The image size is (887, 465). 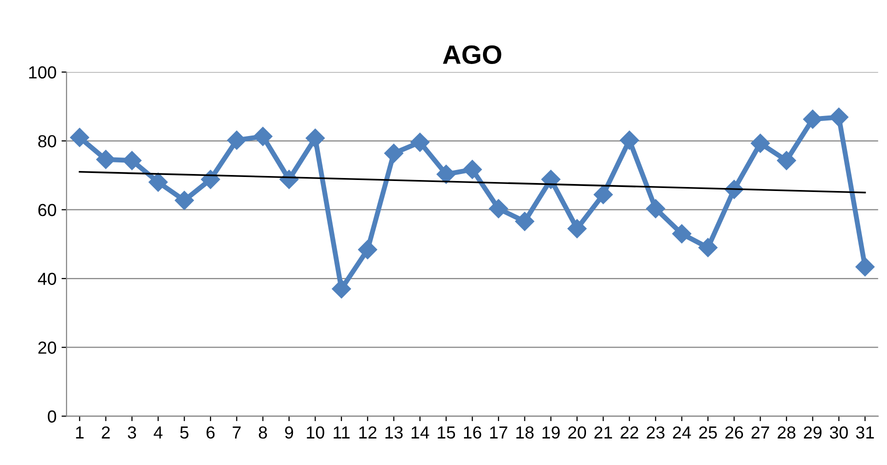 What do you see at coordinates (681, 432) in the screenshot?
I see `x-tick-label: 24` at bounding box center [681, 432].